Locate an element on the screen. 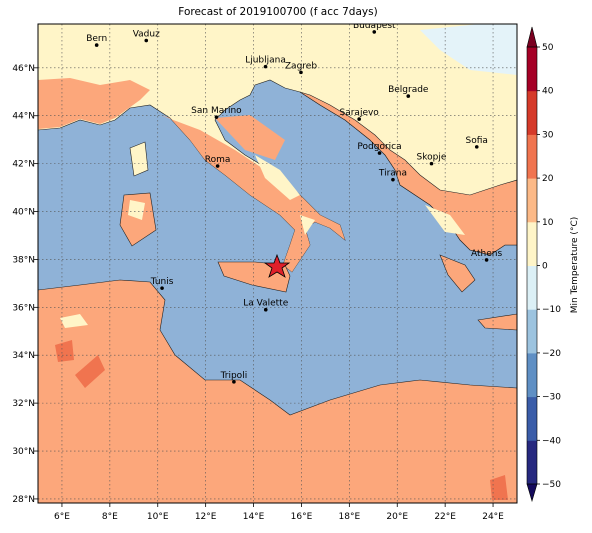 Image resolution: width=592 pixels, height=533 pixels. colorbar-tick-label: 10 is located at coordinates (548, 223).